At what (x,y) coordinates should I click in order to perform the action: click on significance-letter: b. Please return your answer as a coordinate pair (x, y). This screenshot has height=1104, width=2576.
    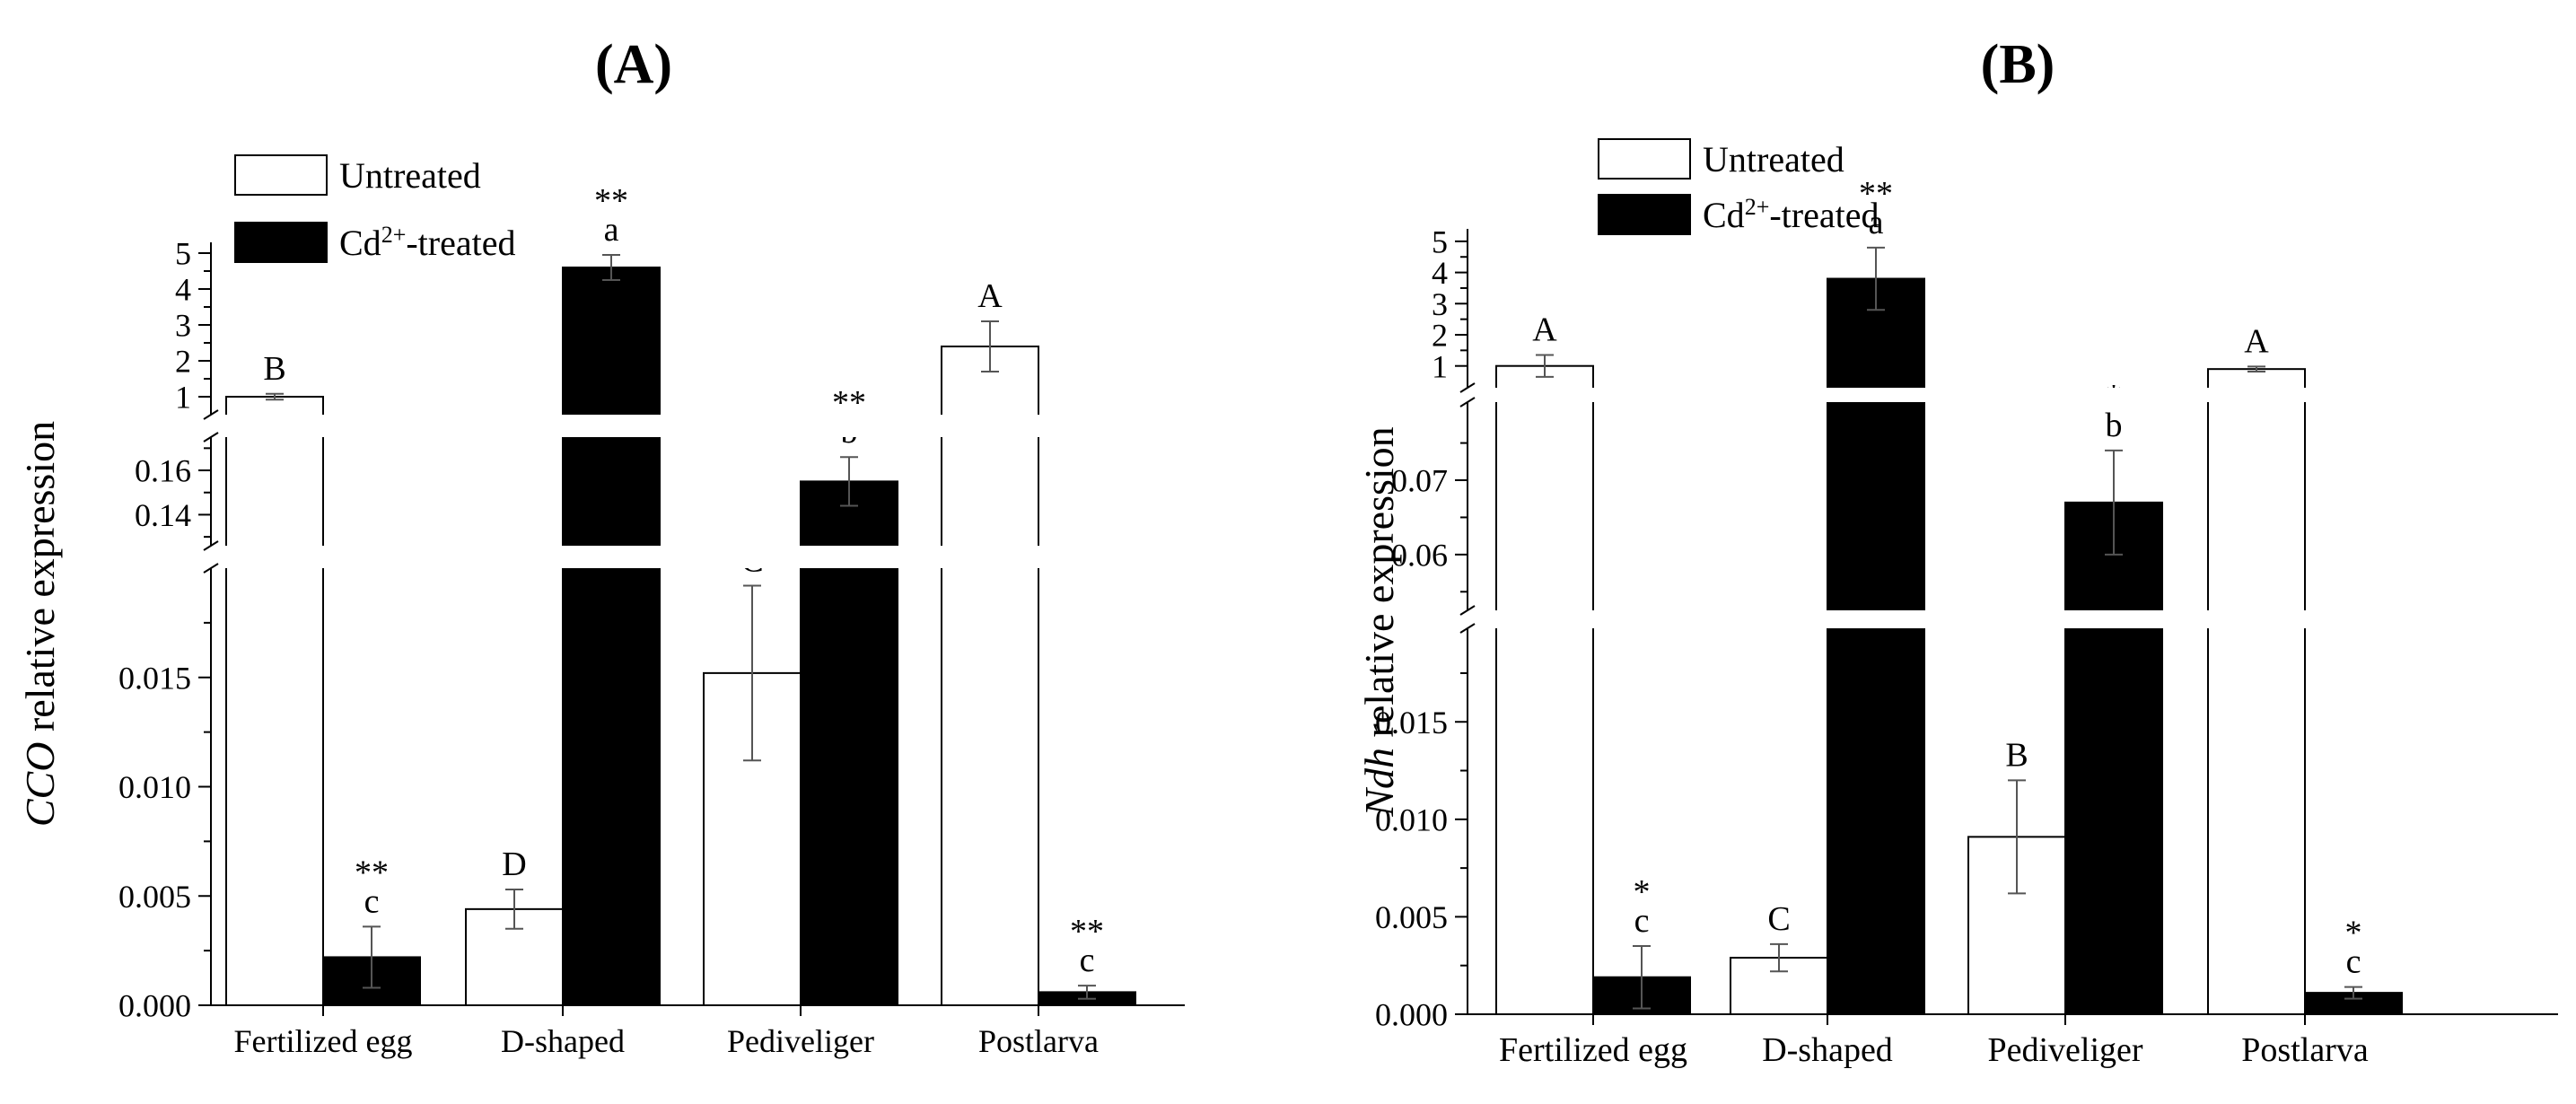
    Looking at the image, I should click on (2114, 425).